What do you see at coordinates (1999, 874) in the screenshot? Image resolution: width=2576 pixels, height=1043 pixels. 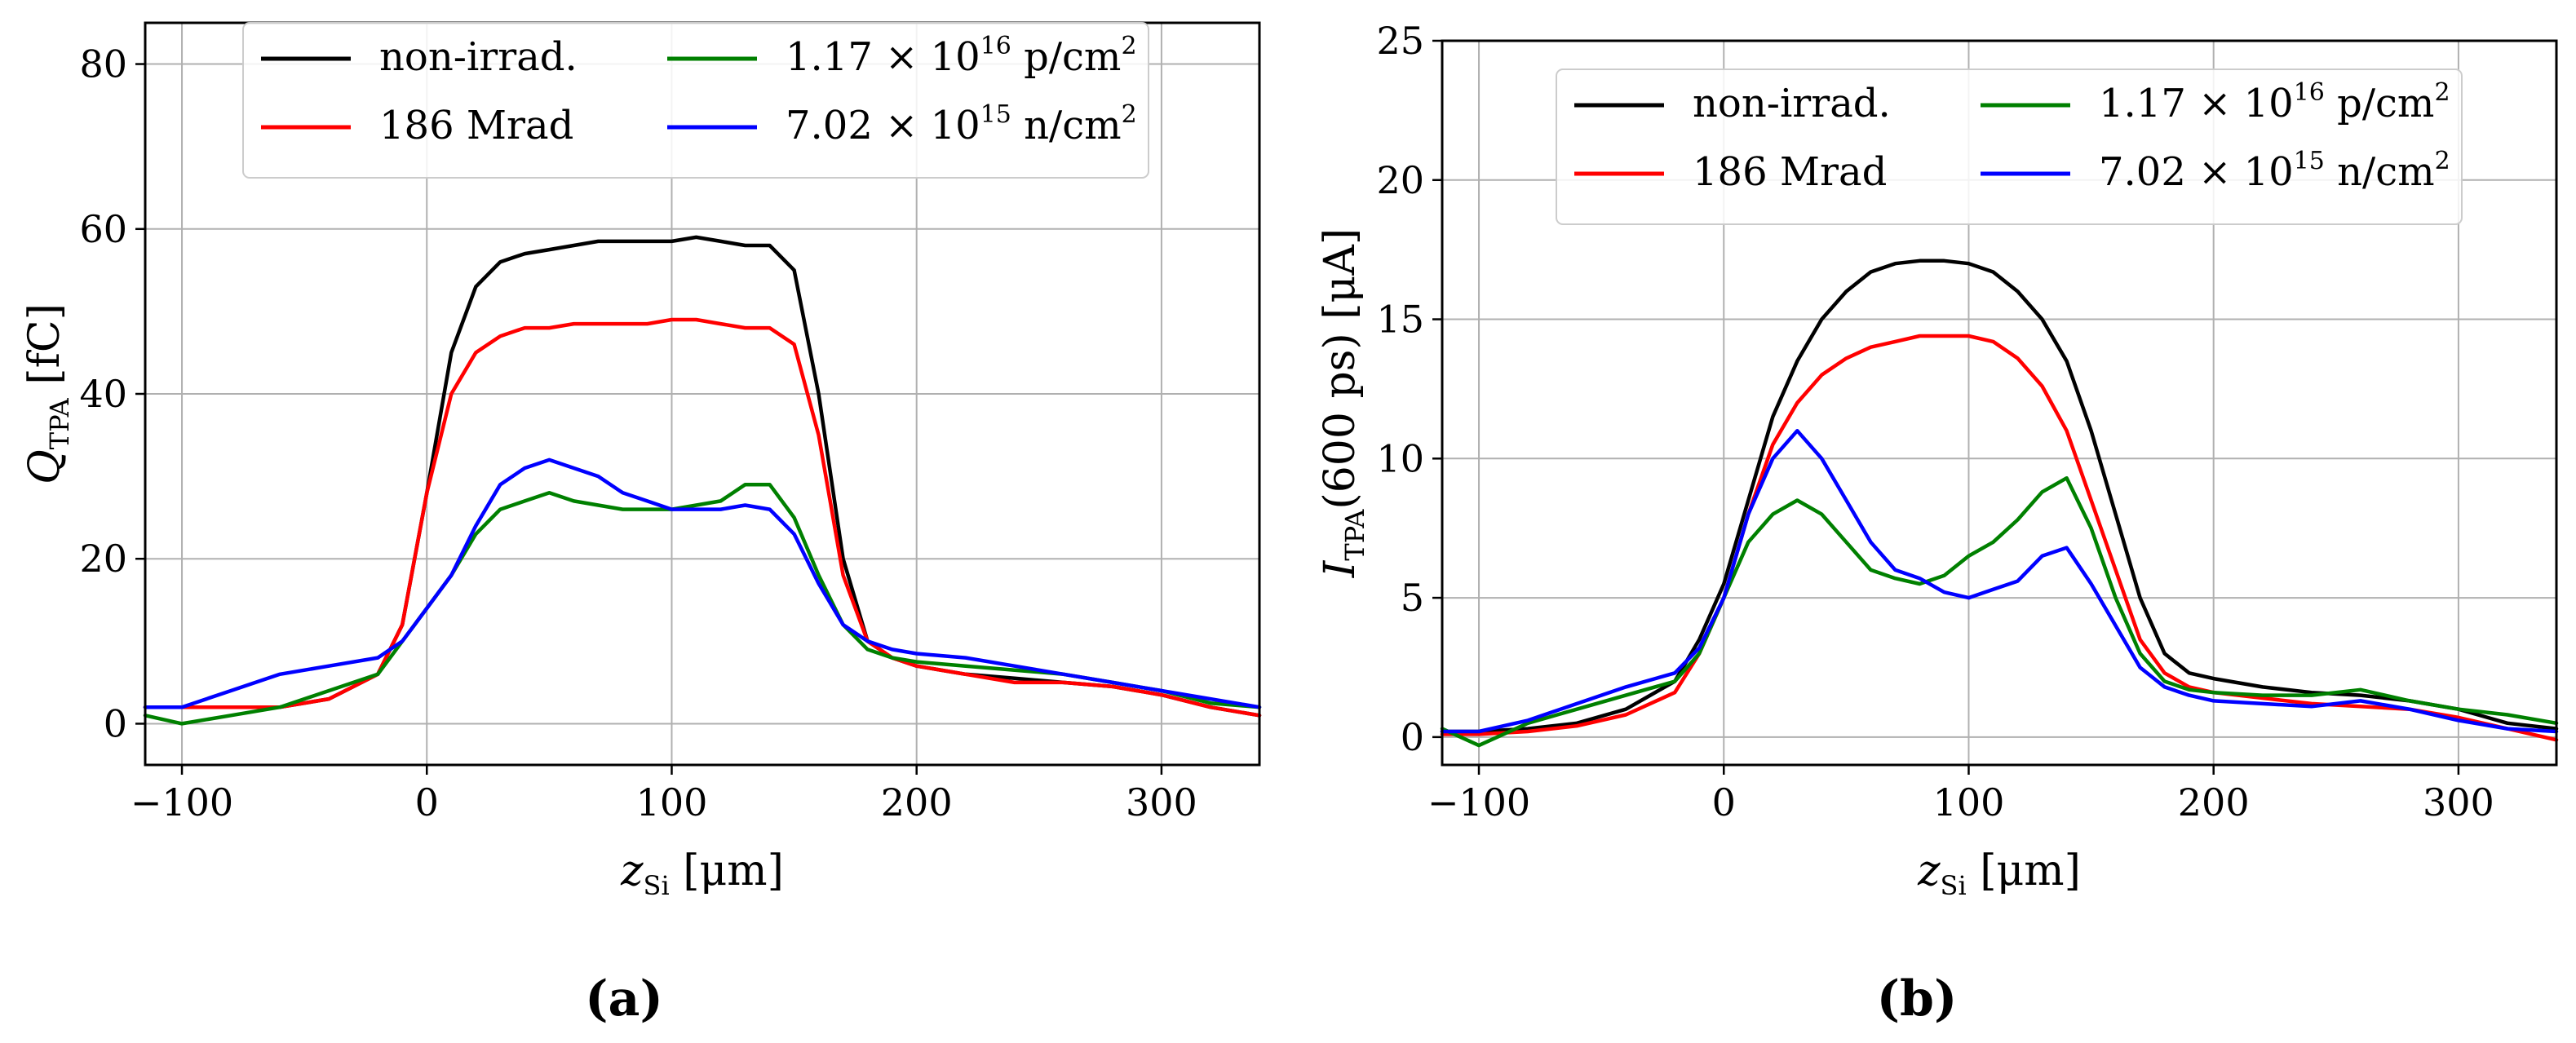 I see `x-axis-label-b: zSi [μm]` at bounding box center [1999, 874].